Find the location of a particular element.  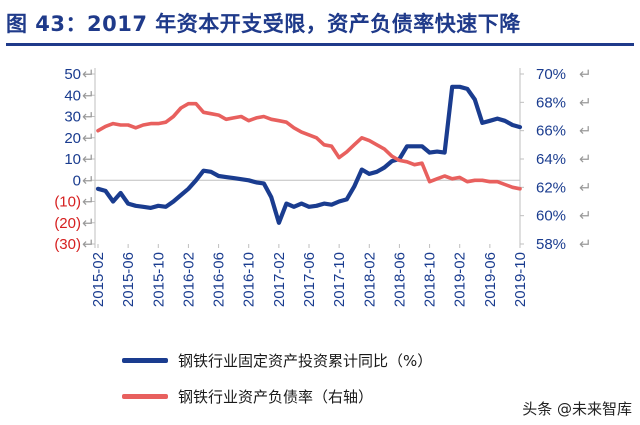

x-tick-label: 2016-02 is located at coordinates (188, 279).